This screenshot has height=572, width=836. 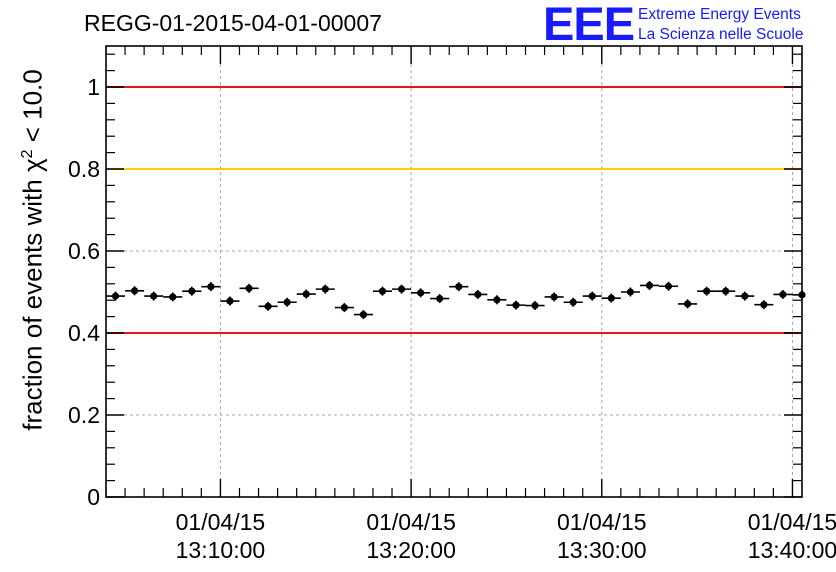 What do you see at coordinates (93, 497) in the screenshot?
I see `y-tick-label: 0` at bounding box center [93, 497].